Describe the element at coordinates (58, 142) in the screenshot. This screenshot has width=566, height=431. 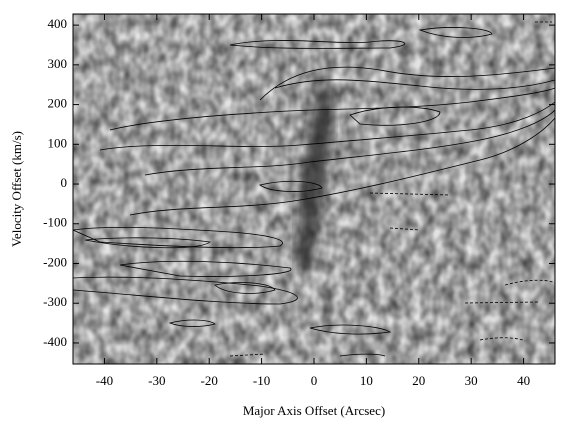
I see `y-tick-label: 100` at that location.